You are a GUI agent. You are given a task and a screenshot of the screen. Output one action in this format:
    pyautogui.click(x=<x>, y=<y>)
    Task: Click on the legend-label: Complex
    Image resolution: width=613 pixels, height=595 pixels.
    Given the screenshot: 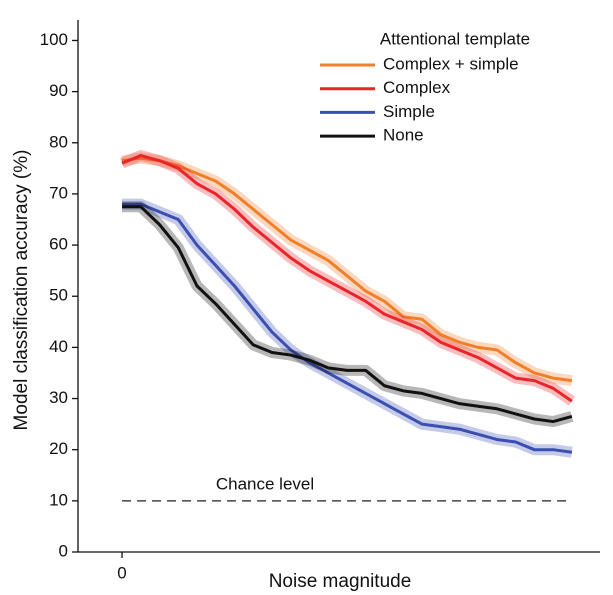 What is the action you would take?
    pyautogui.click(x=417, y=87)
    